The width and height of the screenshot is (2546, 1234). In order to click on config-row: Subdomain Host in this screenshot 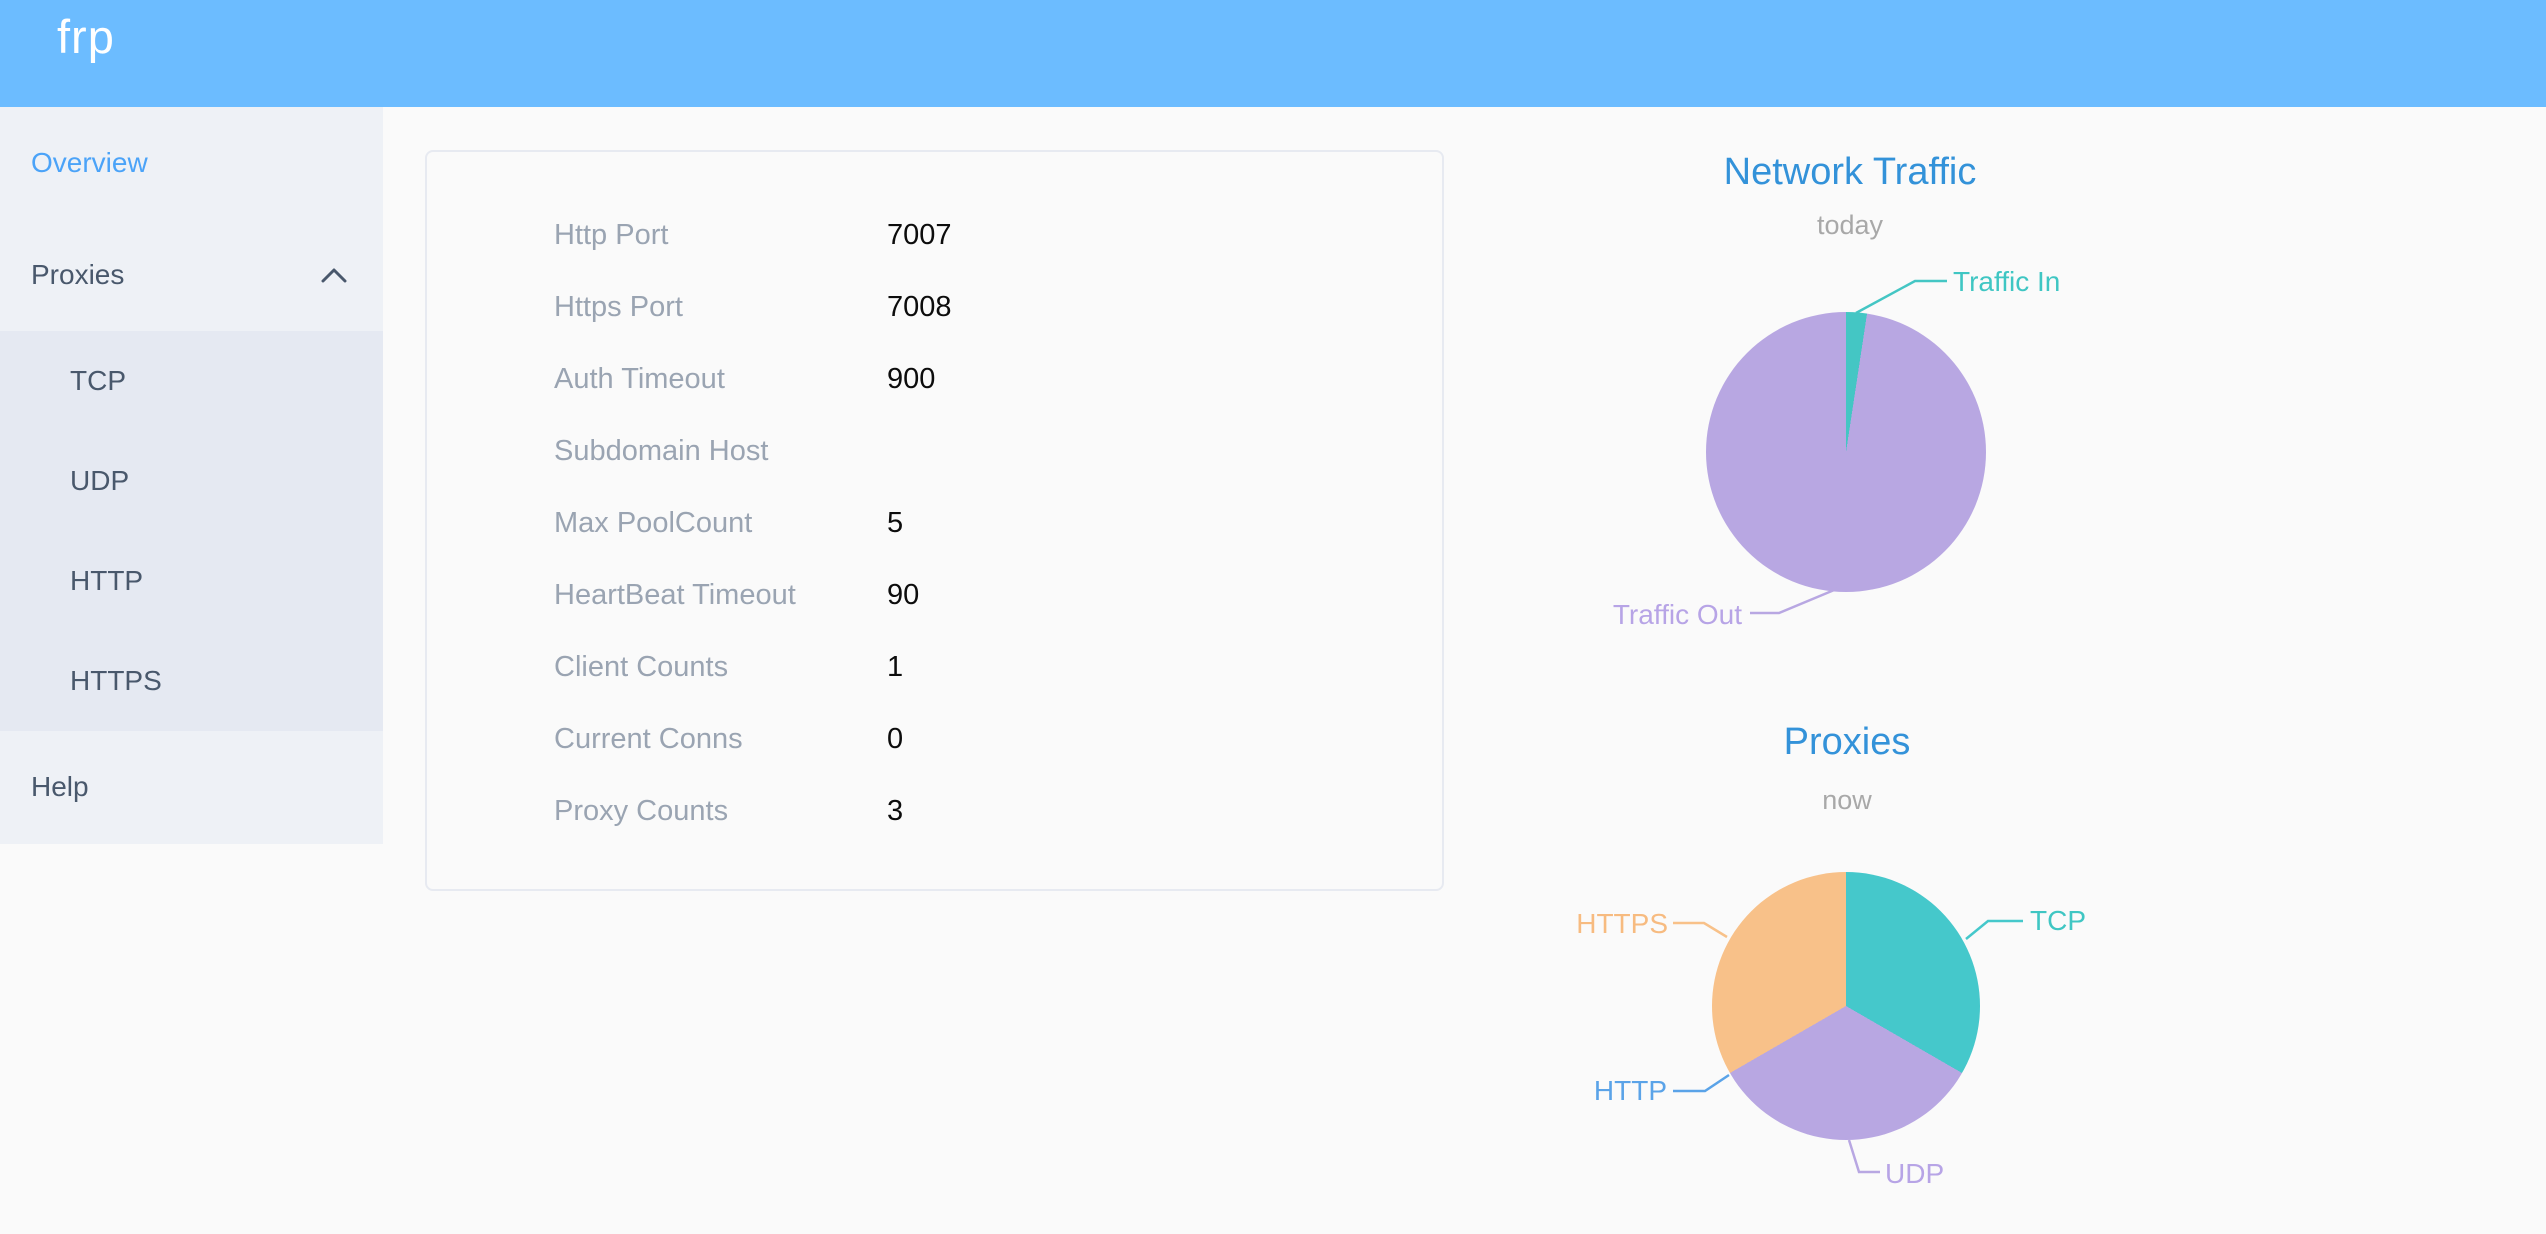, I will do `click(998, 451)`.